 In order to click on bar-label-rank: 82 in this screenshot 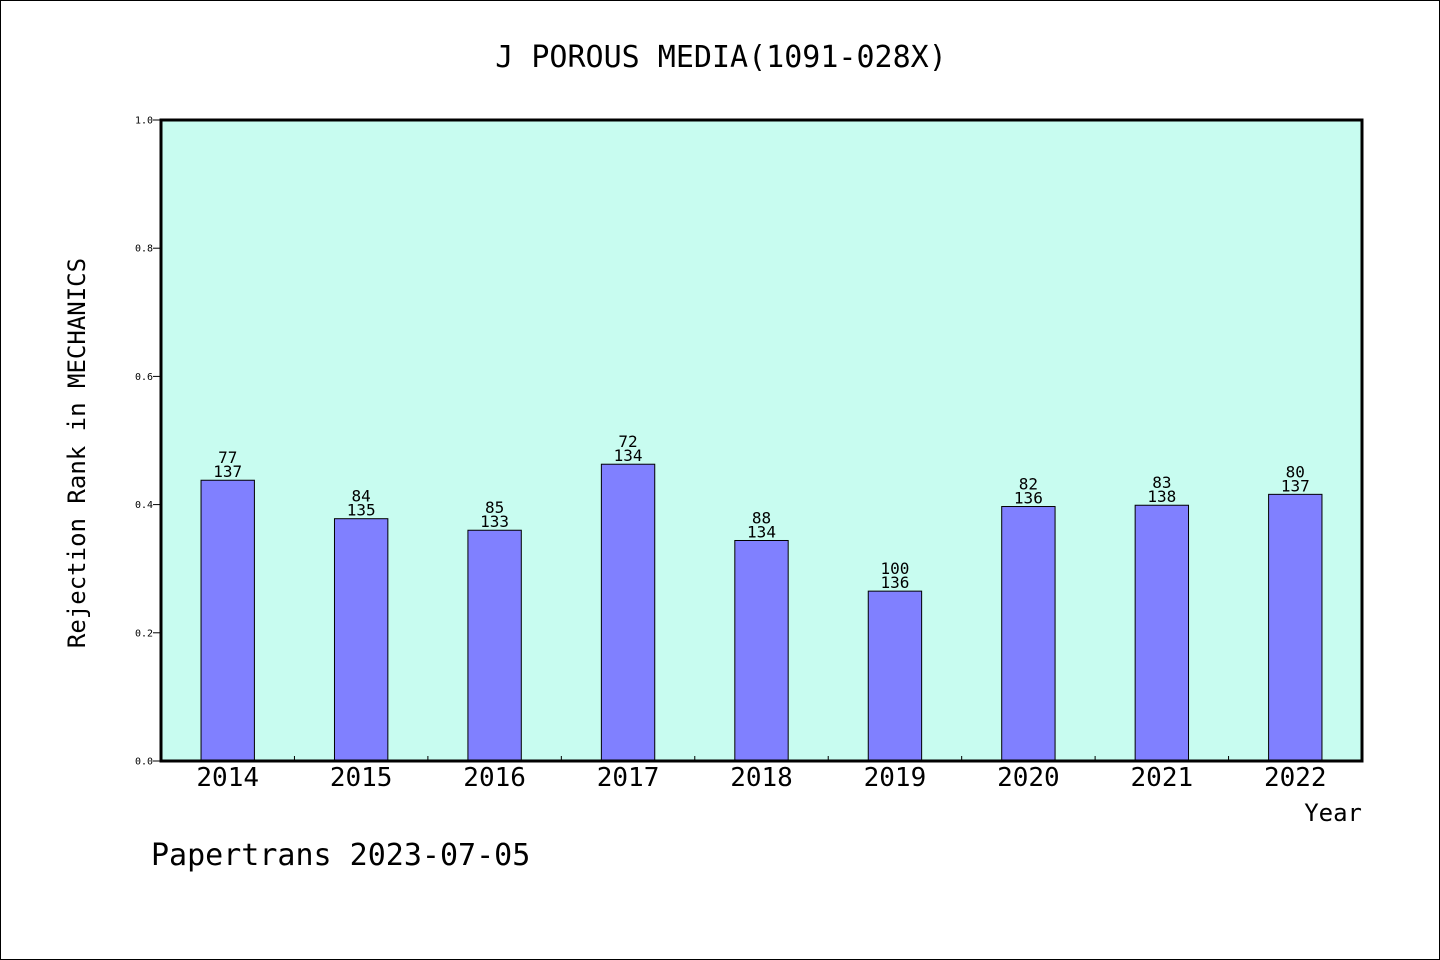, I will do `click(1028, 484)`.